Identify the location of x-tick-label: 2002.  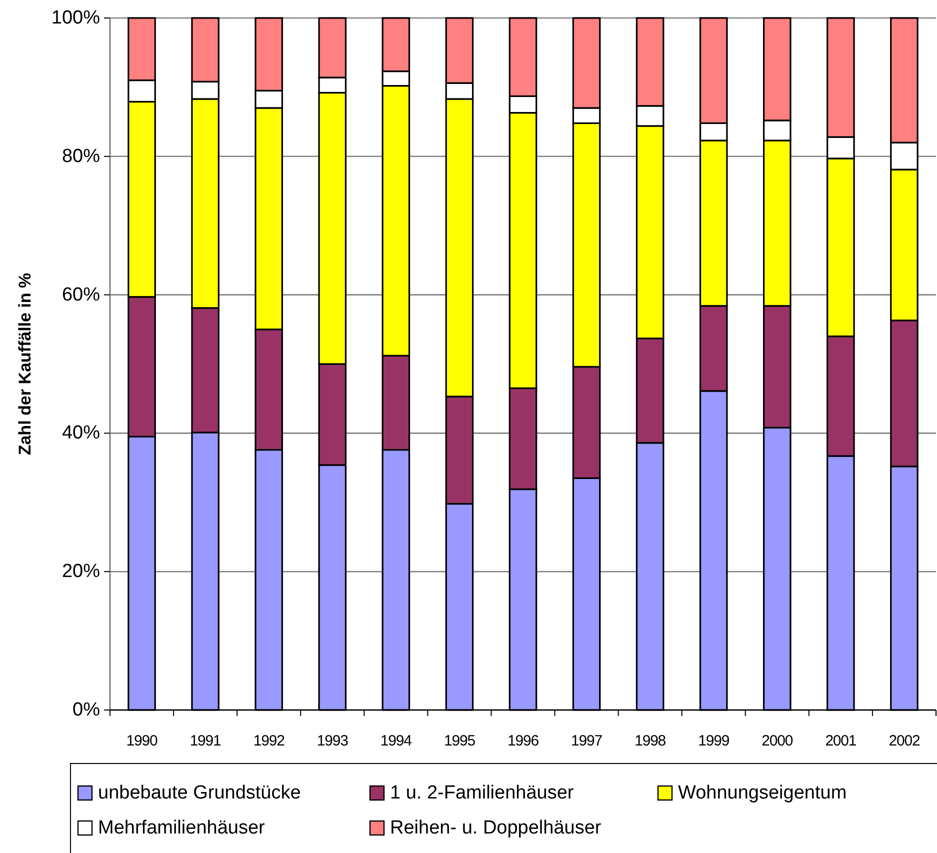
(904, 741).